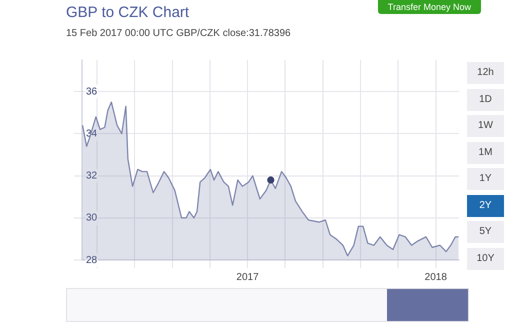 The height and width of the screenshot is (335, 509). Describe the element at coordinates (178, 33) in the screenshot. I see `chart-subtitle: 15 Feb 2017 00:00 UTC GBP/CZK close:31.78396` at that location.